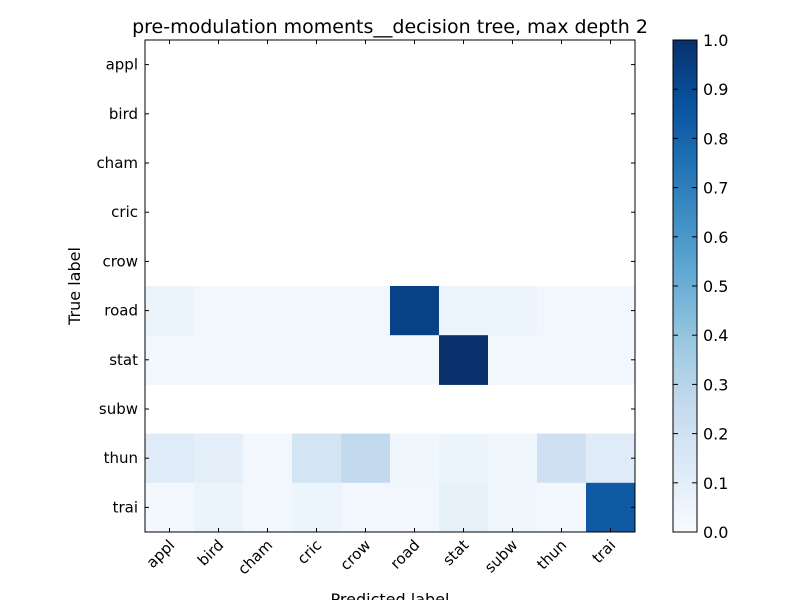  Describe the element at coordinates (405, 554) in the screenshot. I see `x-tick-label: road` at that location.